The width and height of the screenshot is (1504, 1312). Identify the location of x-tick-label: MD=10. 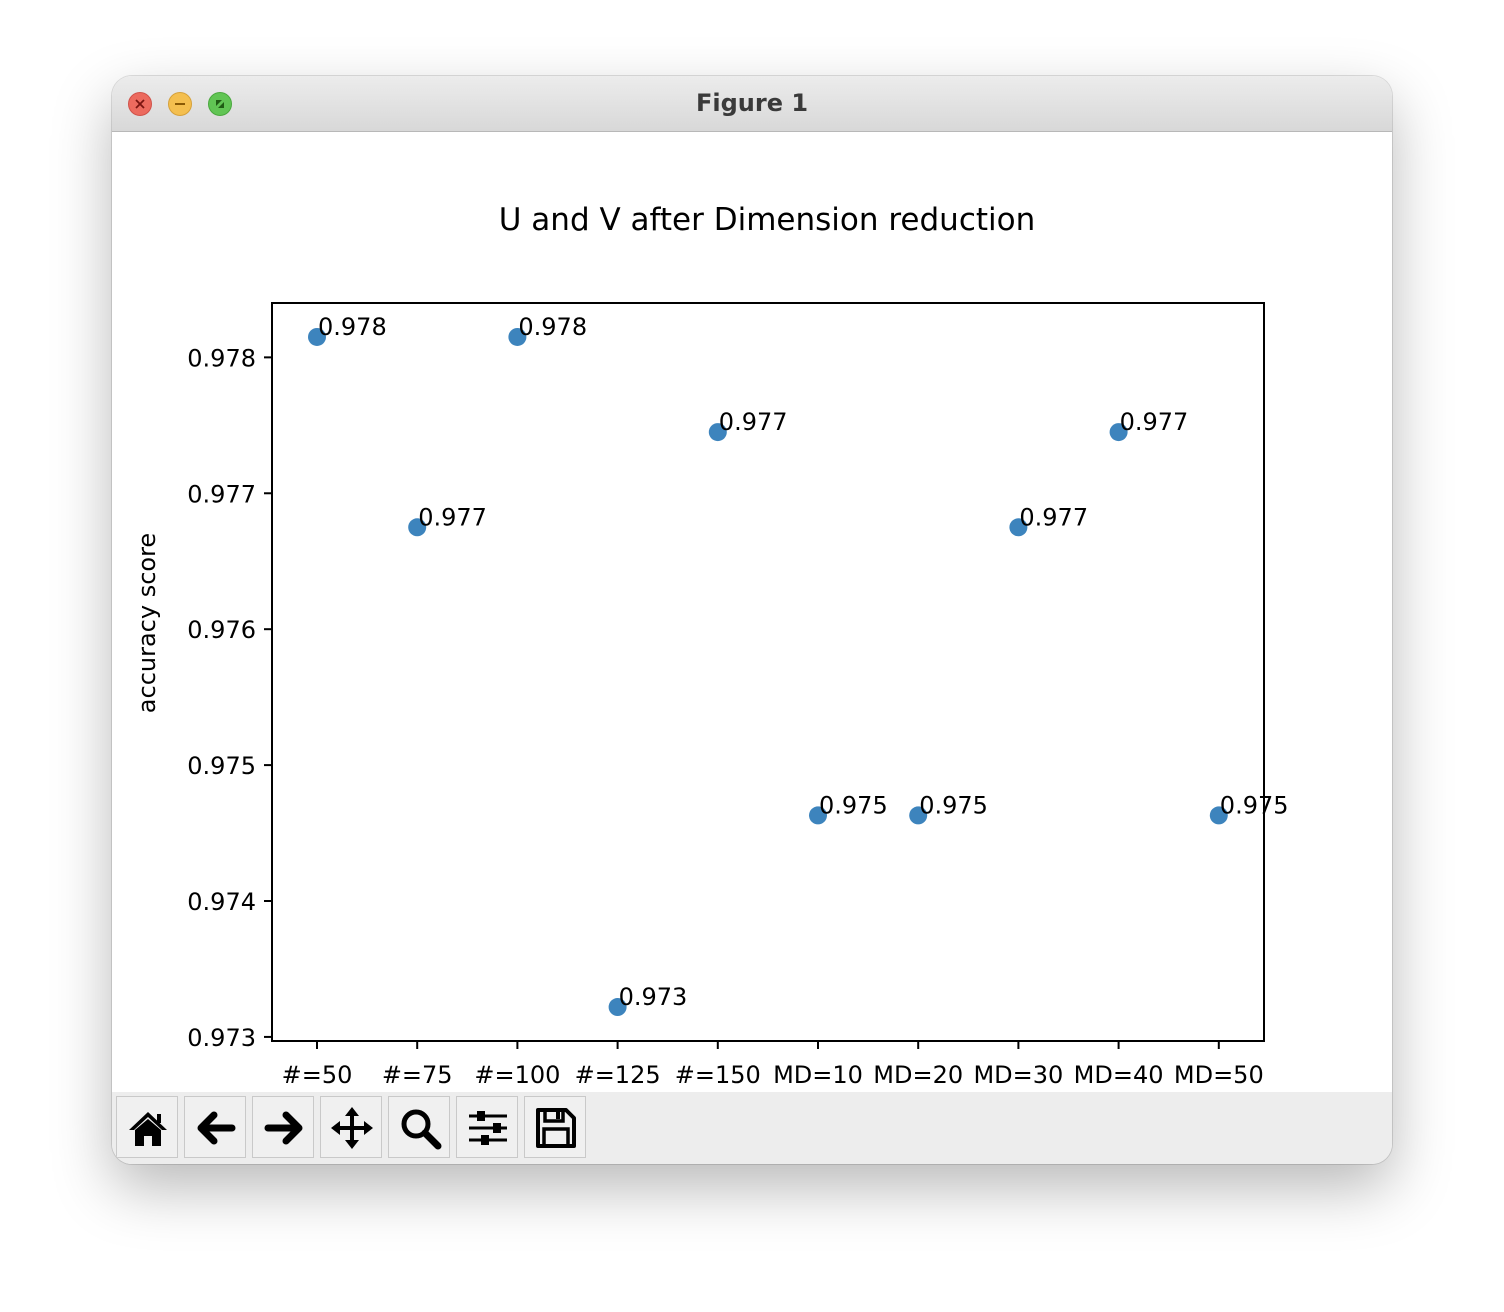
(818, 1075).